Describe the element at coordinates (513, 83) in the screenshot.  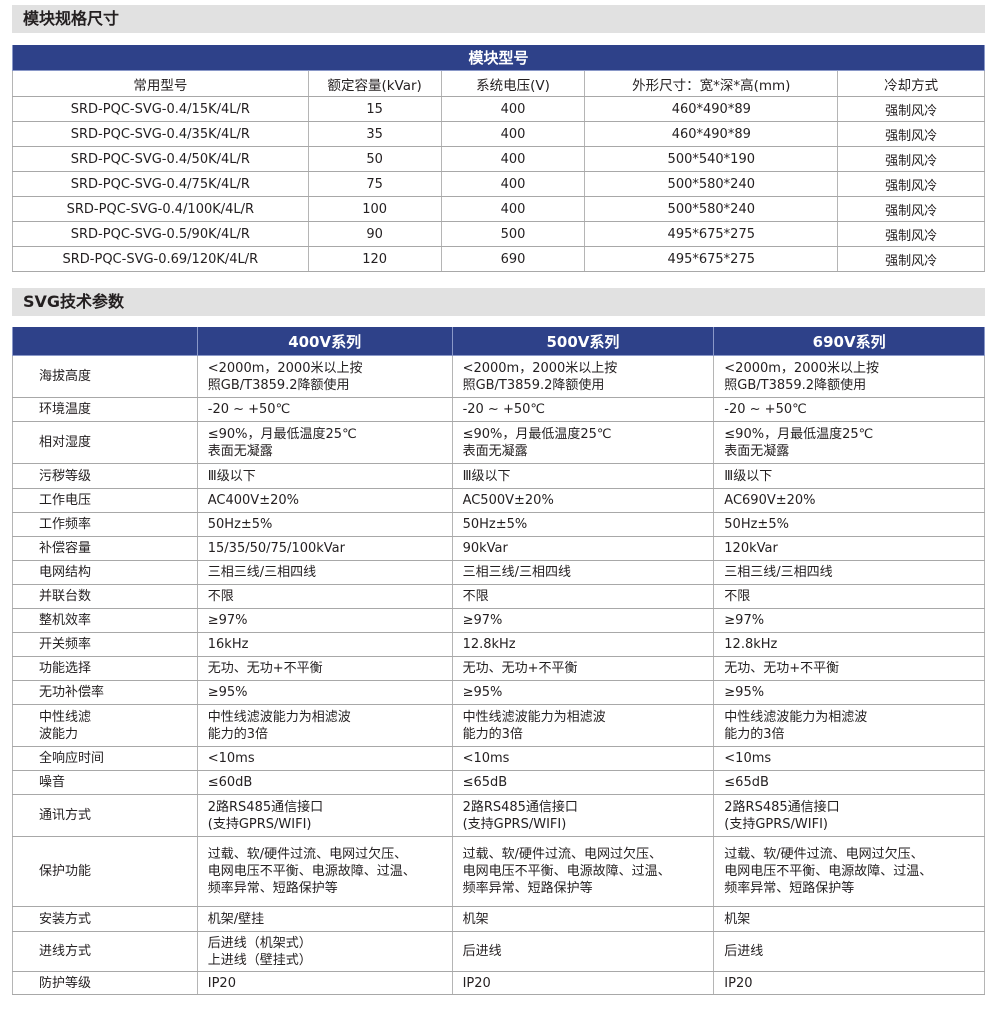
I see `column-header: 系统电压(V)` at that location.